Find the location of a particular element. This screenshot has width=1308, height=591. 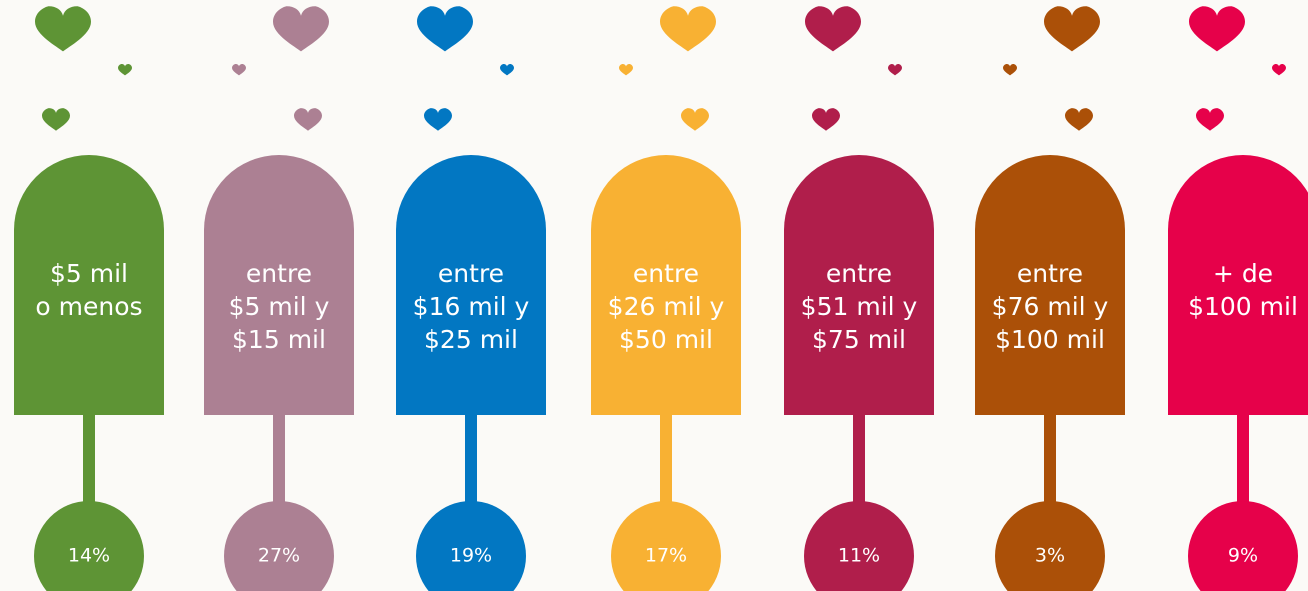

percent: 14% is located at coordinates (89, 556).